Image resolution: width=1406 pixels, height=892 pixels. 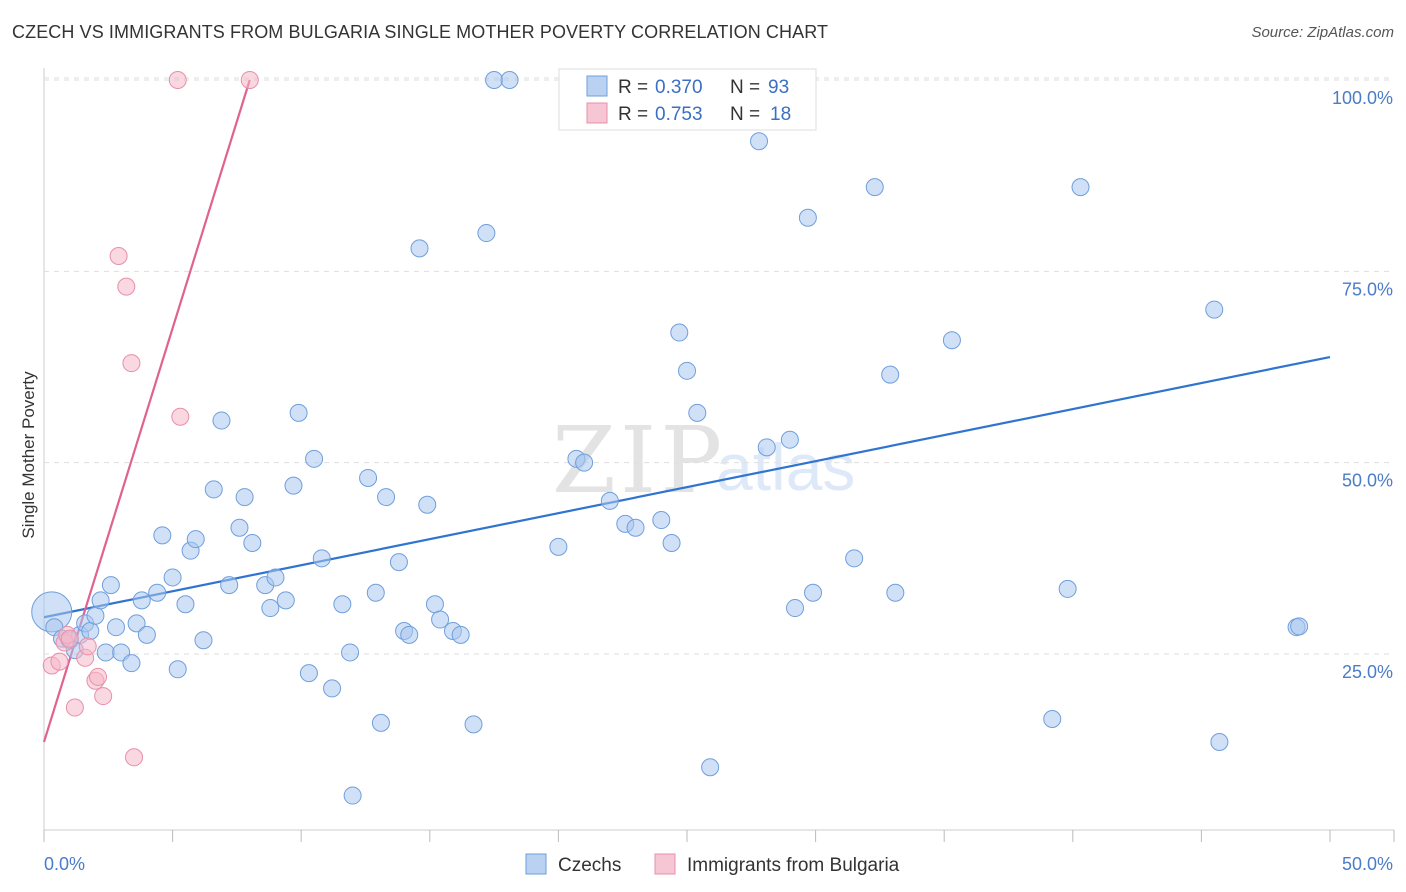 What do you see at coordinates (1362, 98) in the screenshot?
I see `y-tick-label: 100.0%` at bounding box center [1362, 98].